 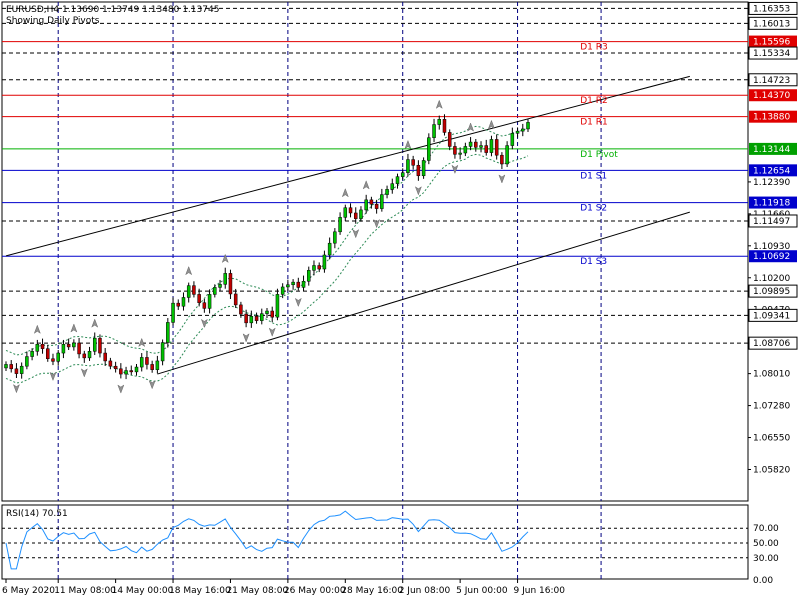 What do you see at coordinates (143, 591) in the screenshot?
I see `time-axis-label: 14 May 00:00` at bounding box center [143, 591].